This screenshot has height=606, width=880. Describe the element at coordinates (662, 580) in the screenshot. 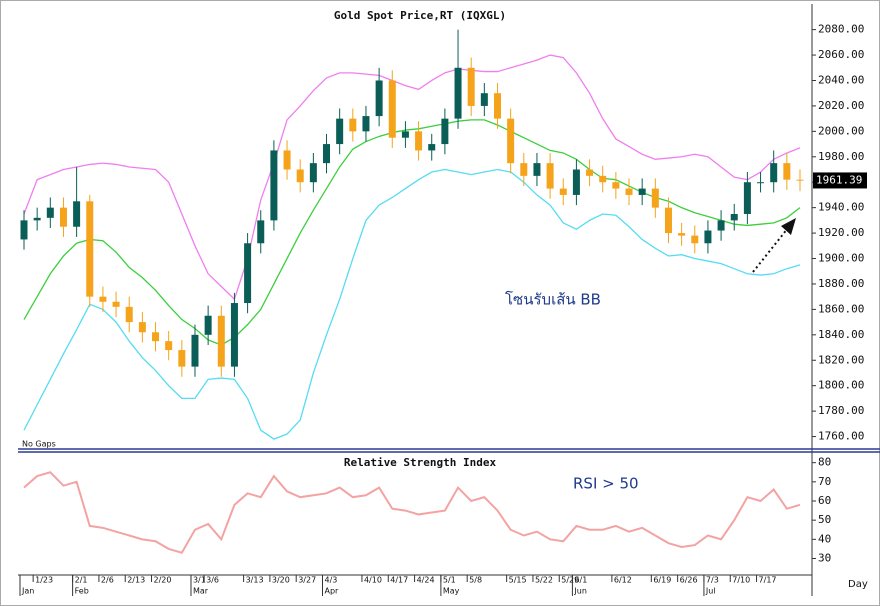

I see `x-tick-label: 6/19` at that location.